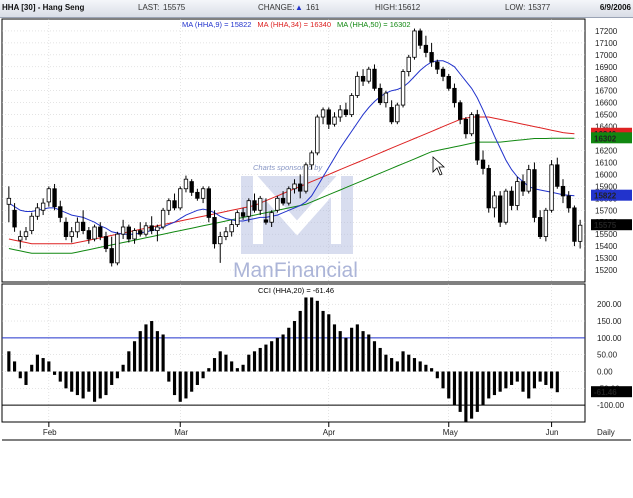 This screenshot has height=498, width=633. What do you see at coordinates (606, 151) in the screenshot?
I see `price-ytick-label: 16200` at bounding box center [606, 151].